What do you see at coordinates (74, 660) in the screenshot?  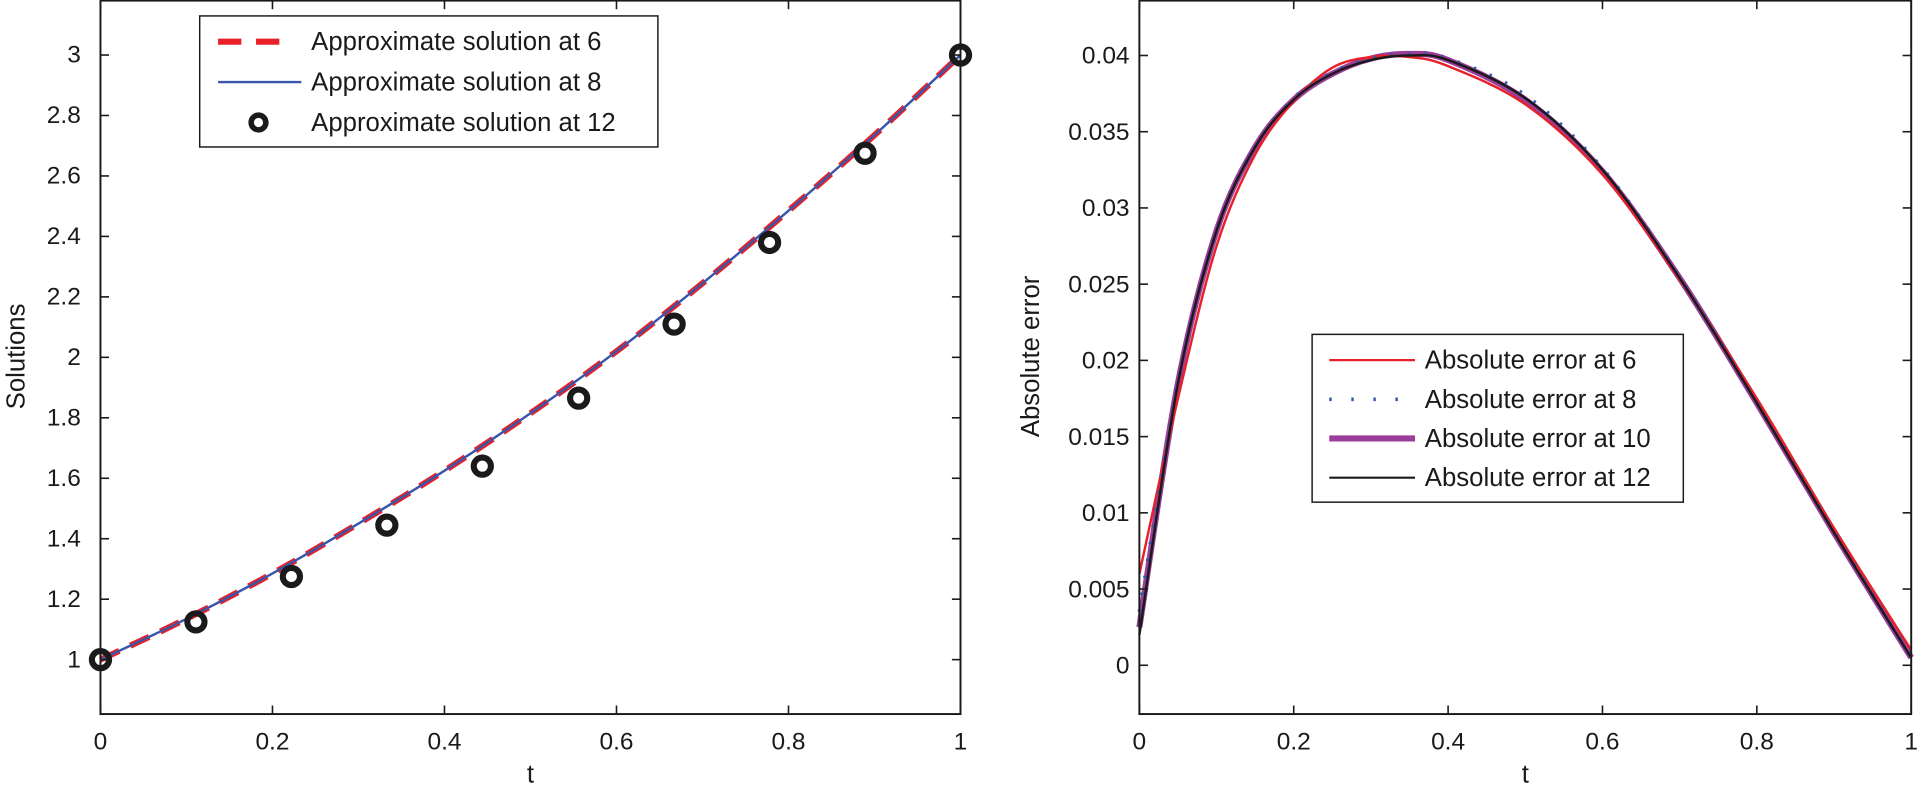 I see `y-tick-label: 1` at bounding box center [74, 660].